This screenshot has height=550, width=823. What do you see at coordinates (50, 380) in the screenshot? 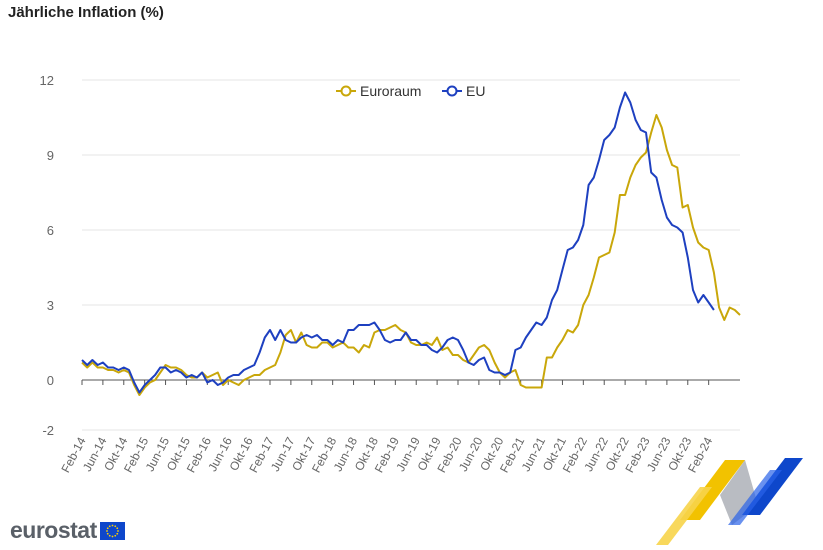
I see `y-tick-label: 0` at bounding box center [50, 380].